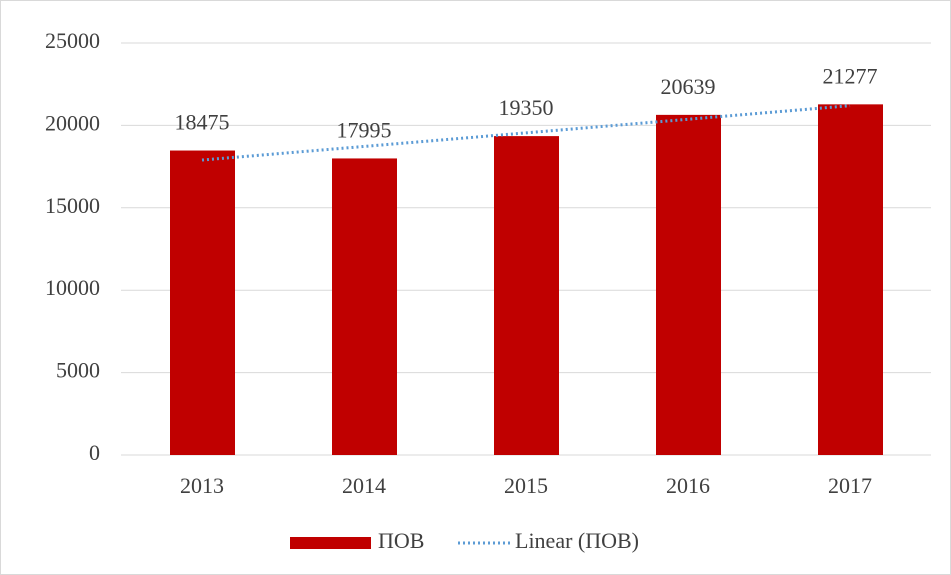  I want to click on y-tick-label: 0, so click(94, 452).